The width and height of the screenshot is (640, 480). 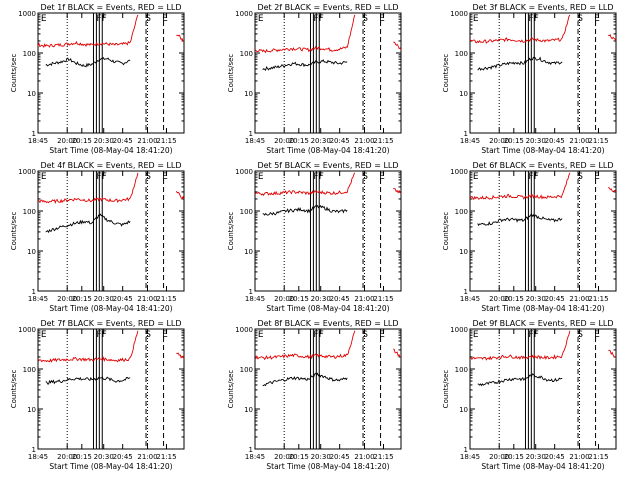 I want to click on panel-title: Det 6f BLACK = Events, RED = LLD, so click(x=542, y=165).